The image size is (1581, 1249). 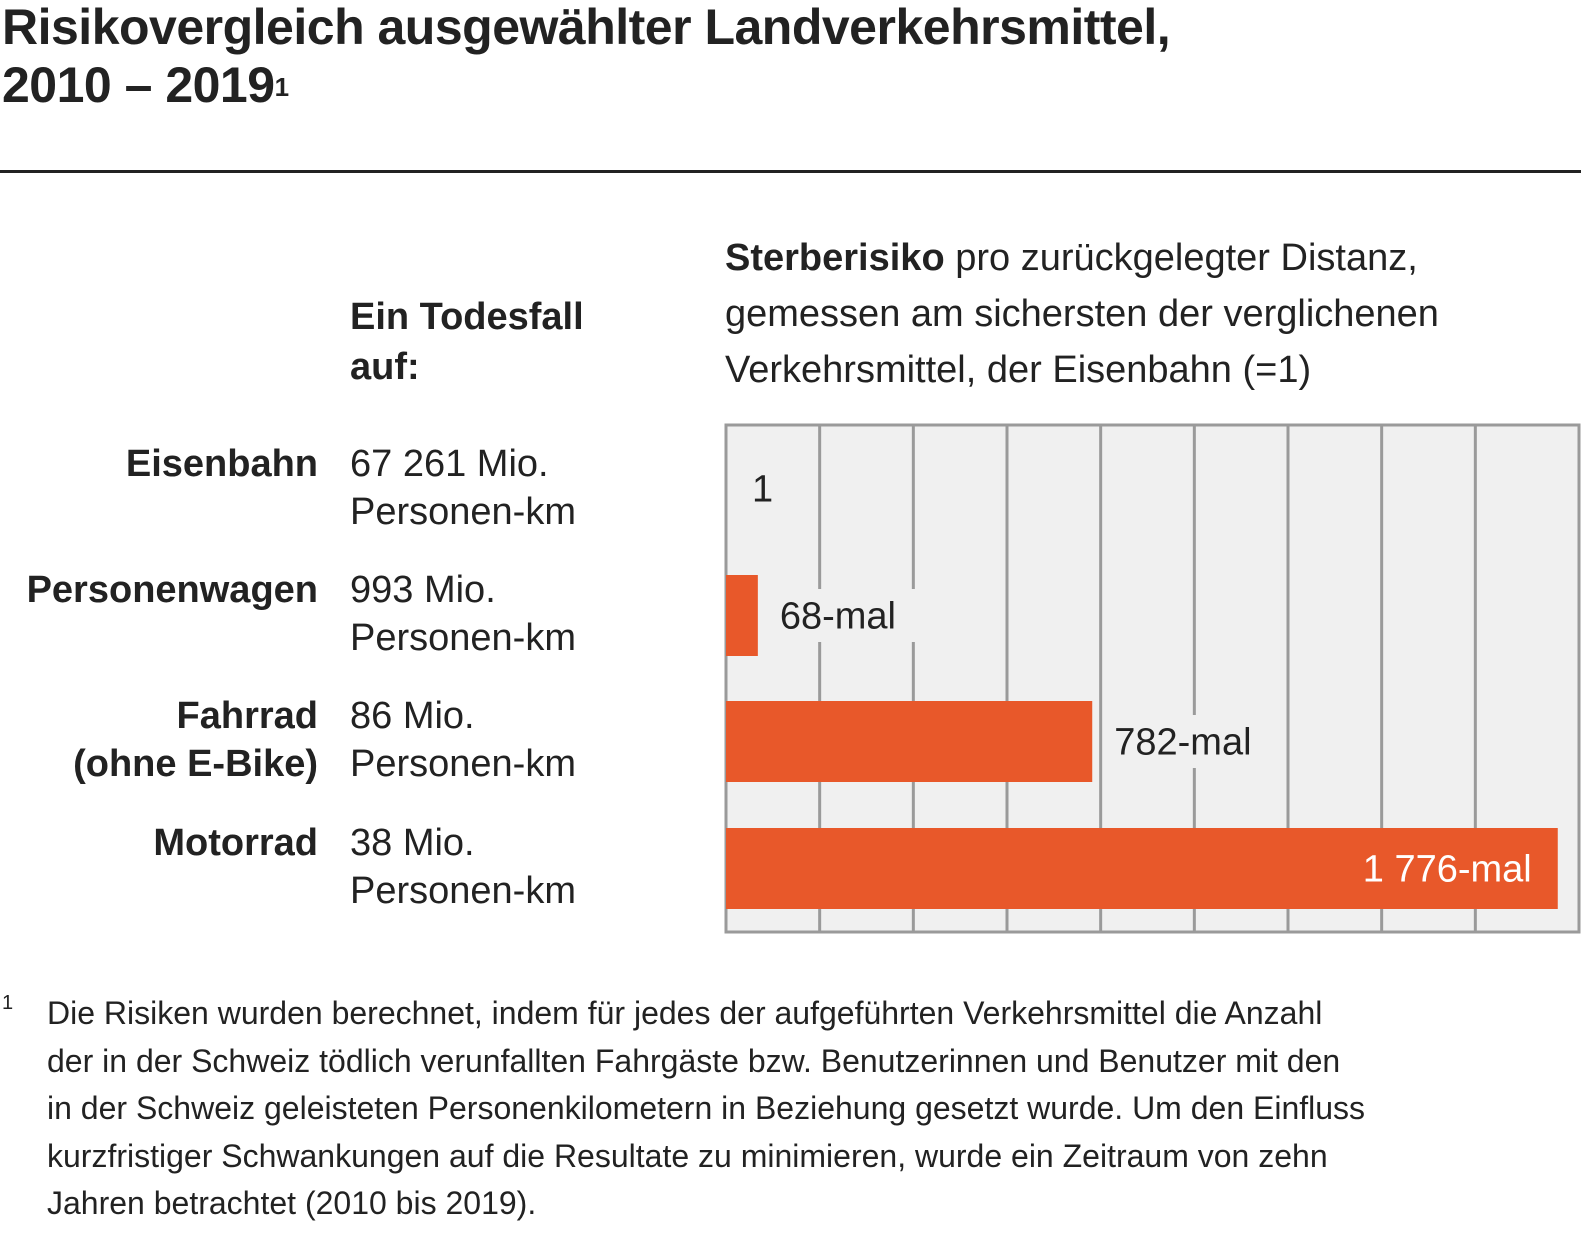 I want to click on distance-label: 38 Mio. Personen-km, so click(x=463, y=867).